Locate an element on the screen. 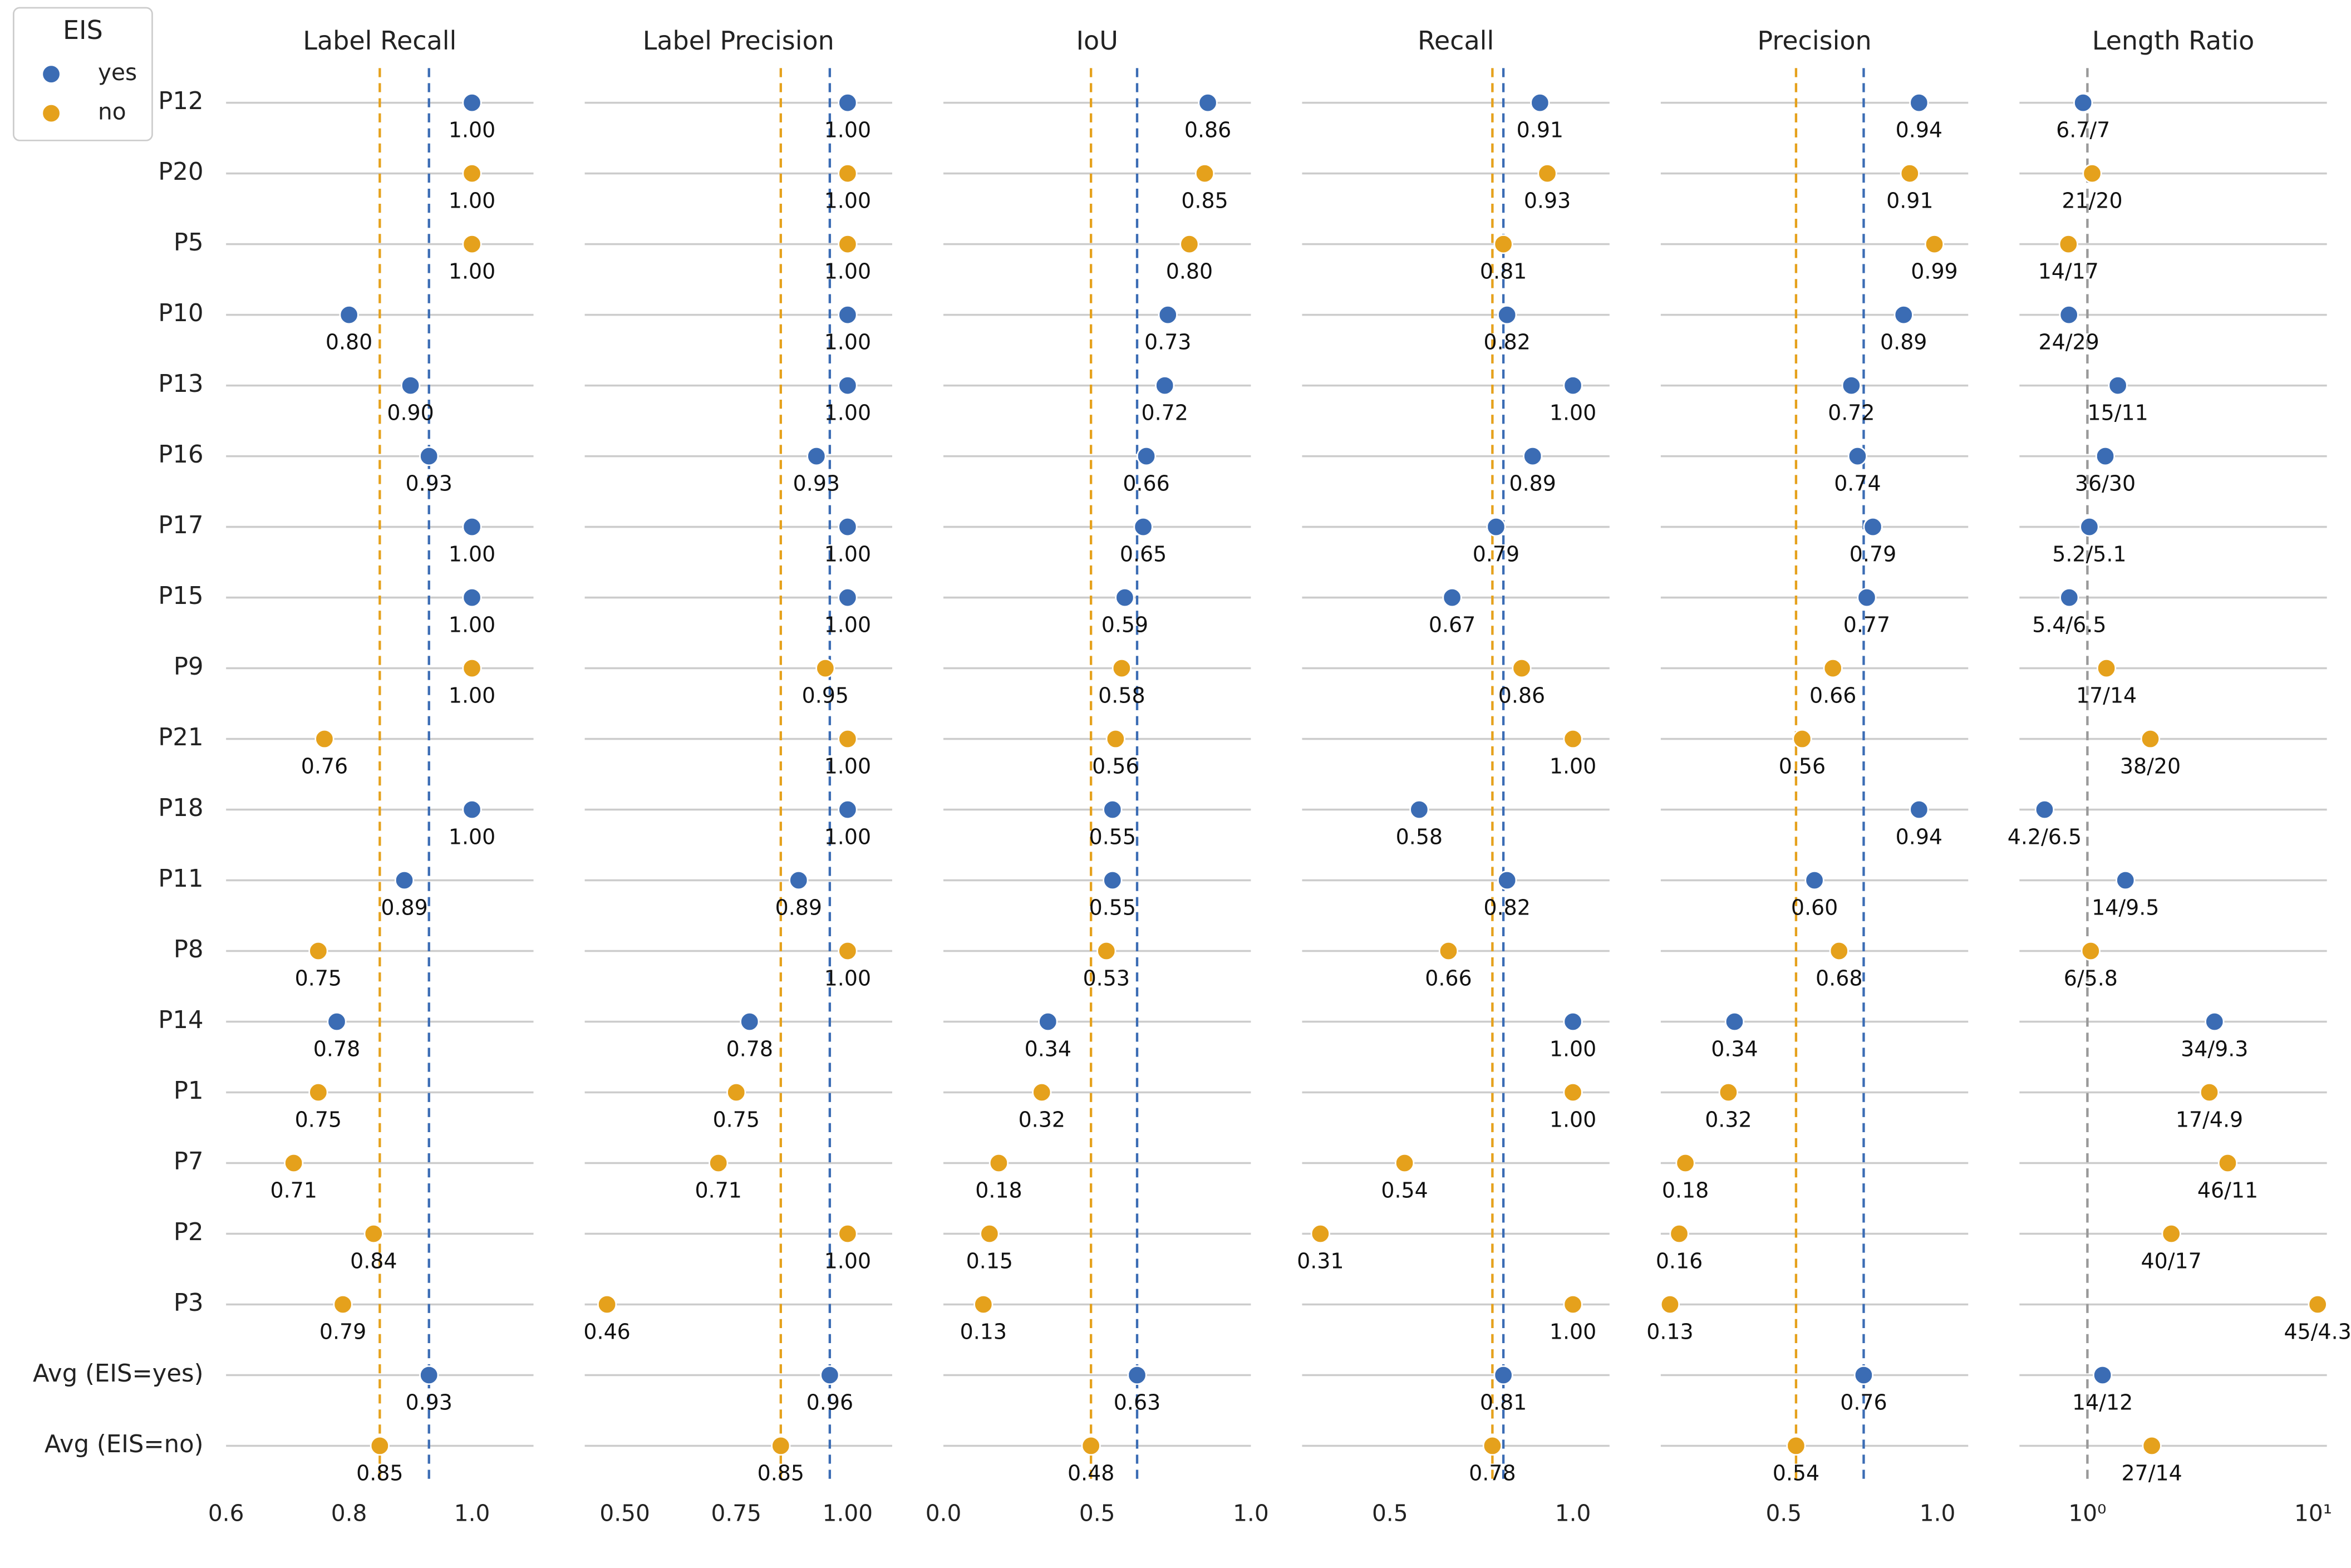 The width and height of the screenshot is (2351, 1568). value-label: 14/12 is located at coordinates (2102, 1402).